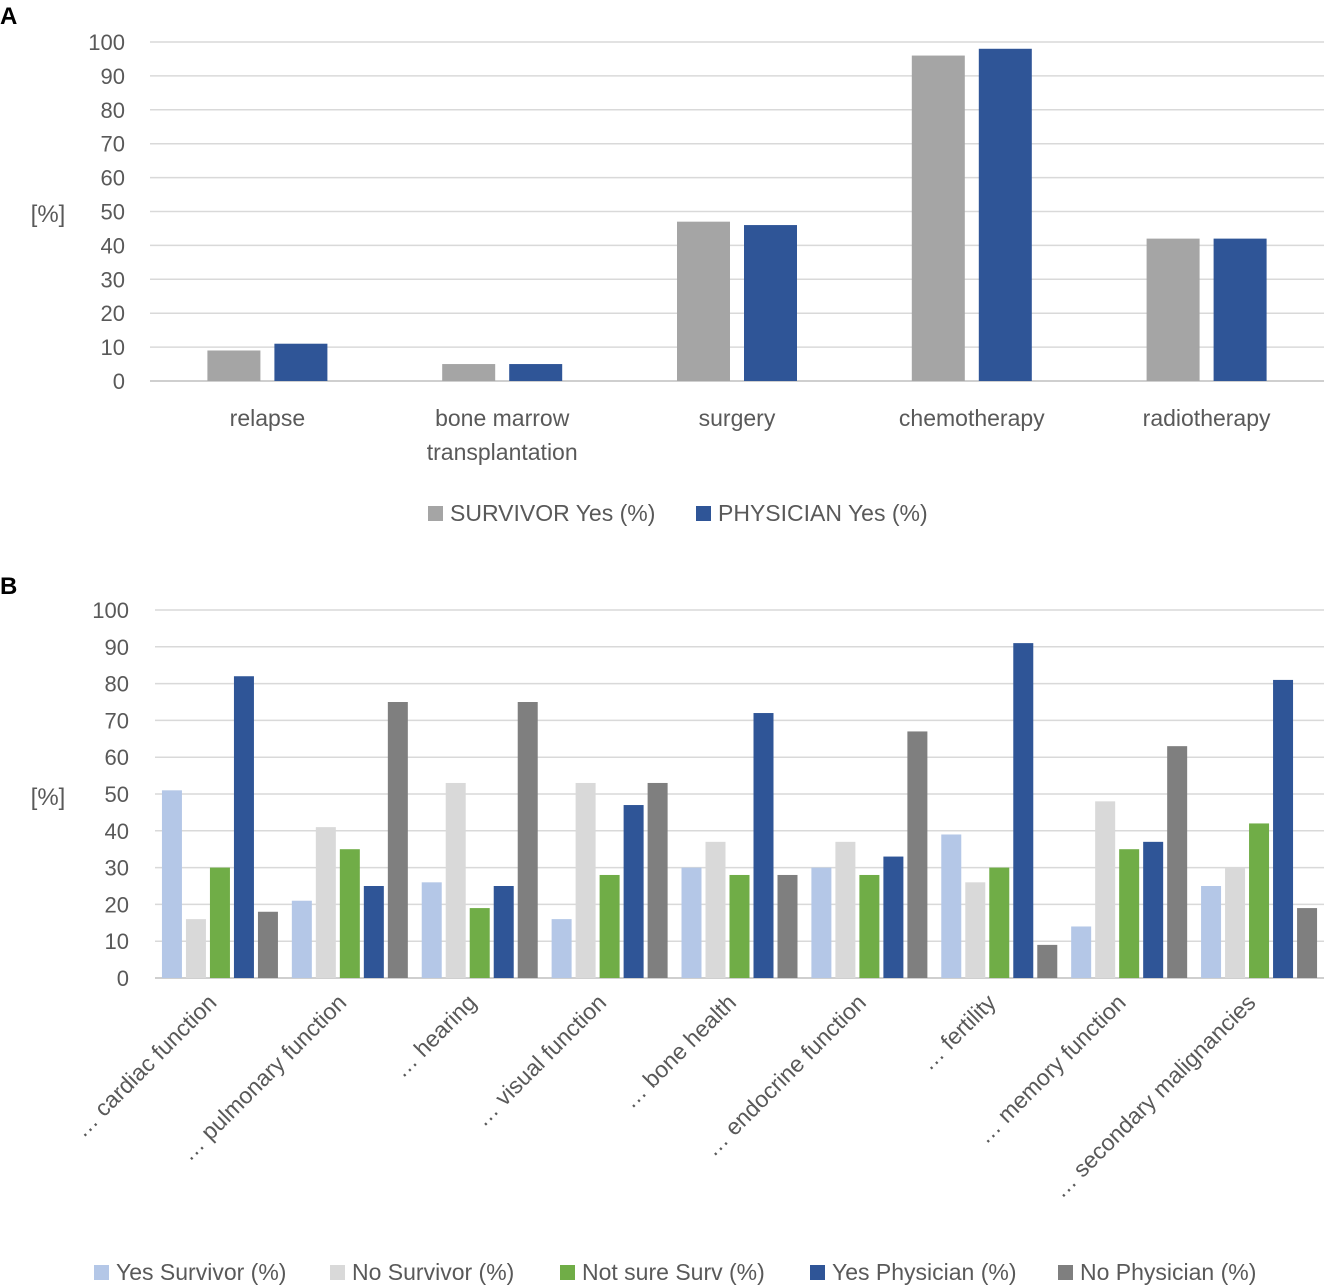  Describe the element at coordinates (715, 909) in the screenshot. I see `bar-no-survivor-bone-health` at that location.